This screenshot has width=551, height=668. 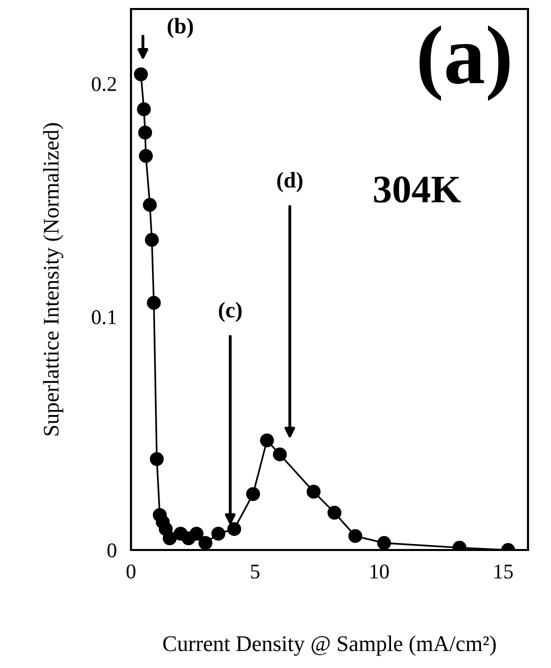 What do you see at coordinates (503, 571) in the screenshot?
I see `x-tick-label: 15` at bounding box center [503, 571].